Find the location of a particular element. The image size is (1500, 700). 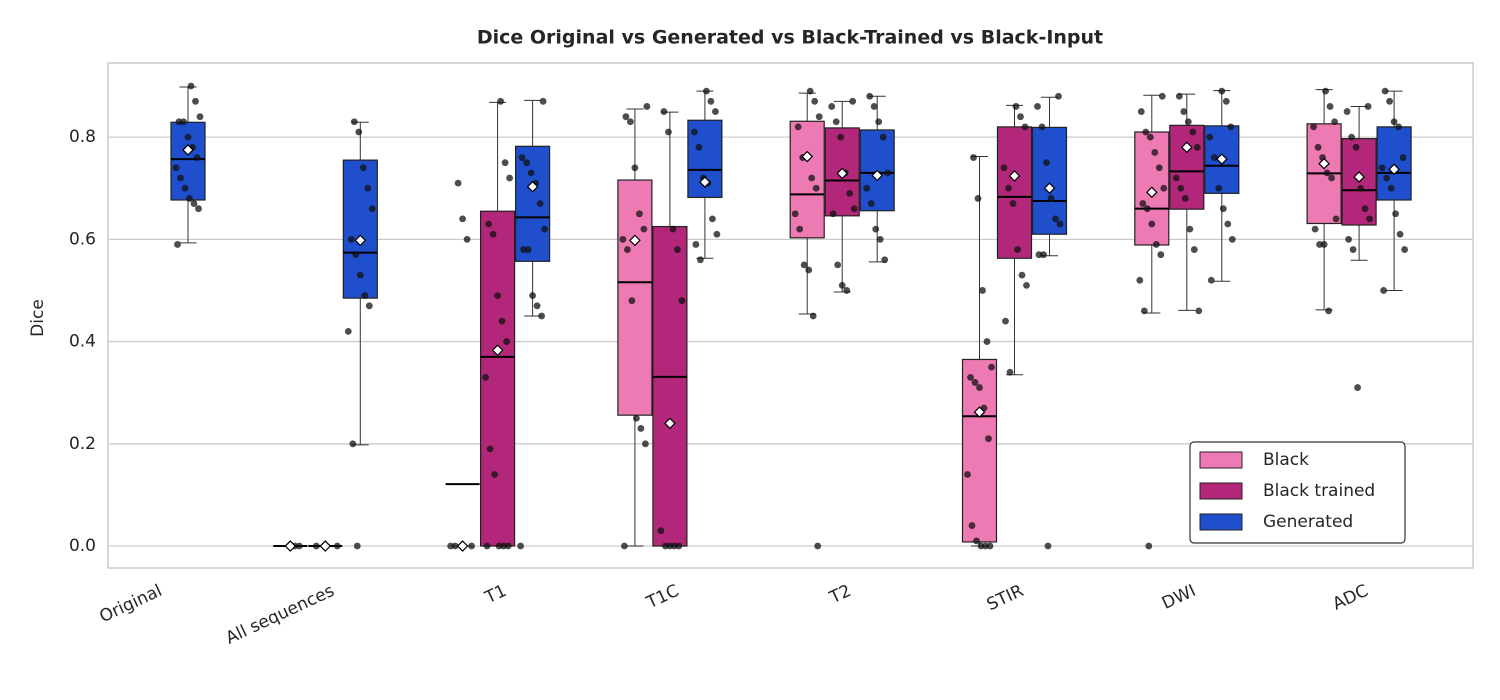

y-tick-label: 0.2 is located at coordinates (82, 444).